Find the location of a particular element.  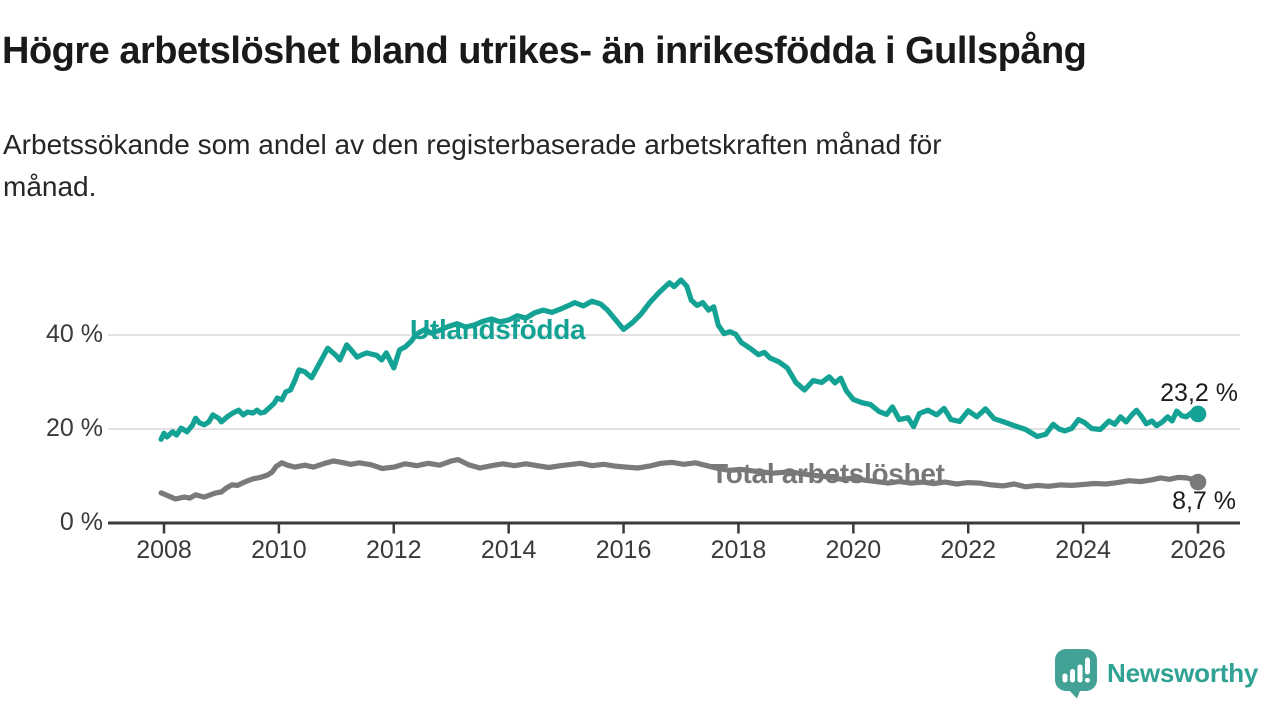

series-label-total-arbetsloshet: Total arbetslöshet is located at coordinates (828, 473).